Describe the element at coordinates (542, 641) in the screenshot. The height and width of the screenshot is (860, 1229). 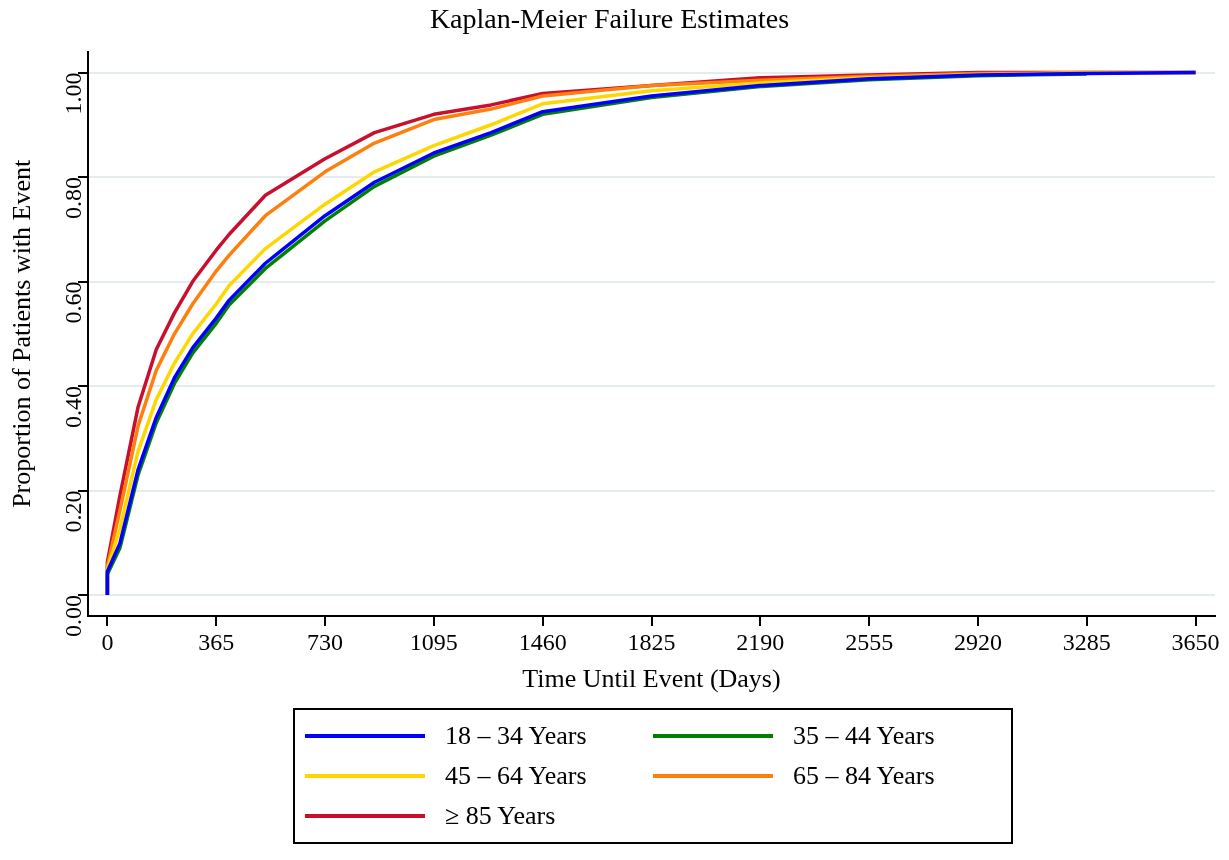
I see `x-tick-label: 1460` at that location.